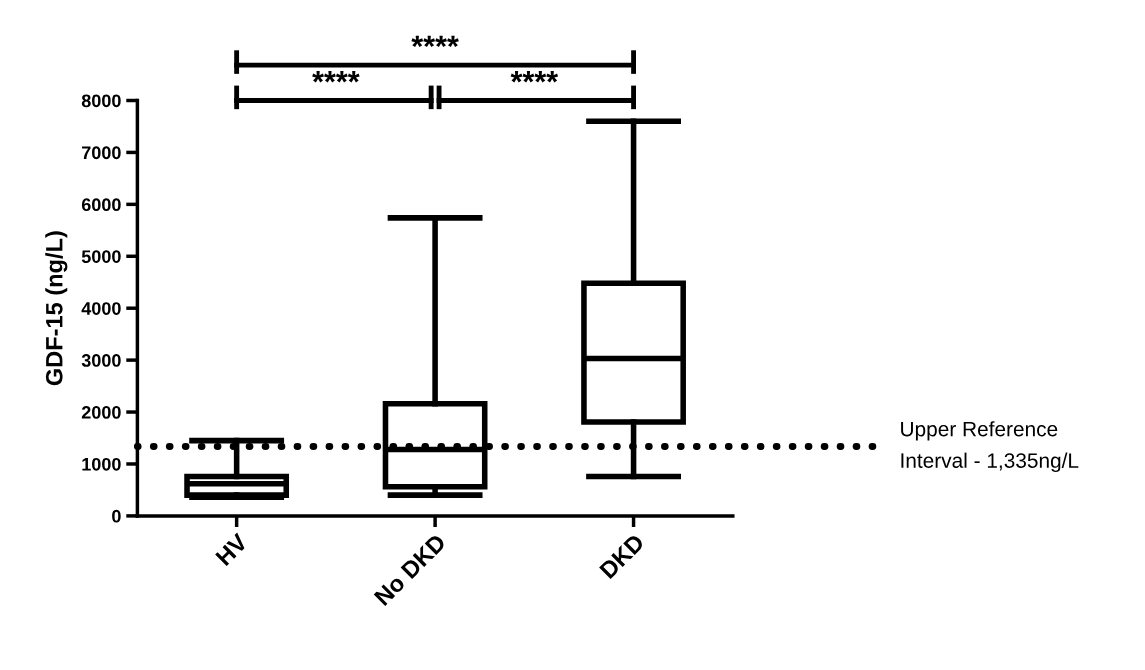 This screenshot has height=670, width=1145. Describe the element at coordinates (116, 516) in the screenshot. I see `y-tick-label: 0` at that location.